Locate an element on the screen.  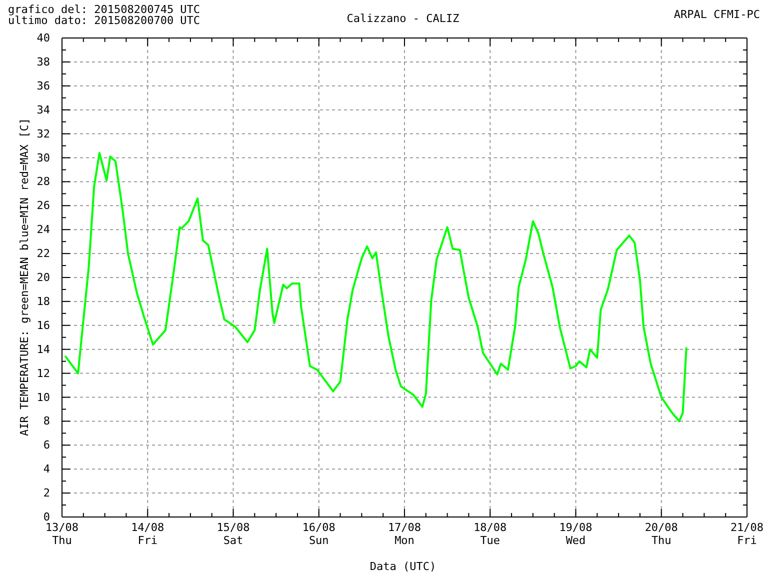
y-tick-label: 10 is located at coordinates (43, 397).